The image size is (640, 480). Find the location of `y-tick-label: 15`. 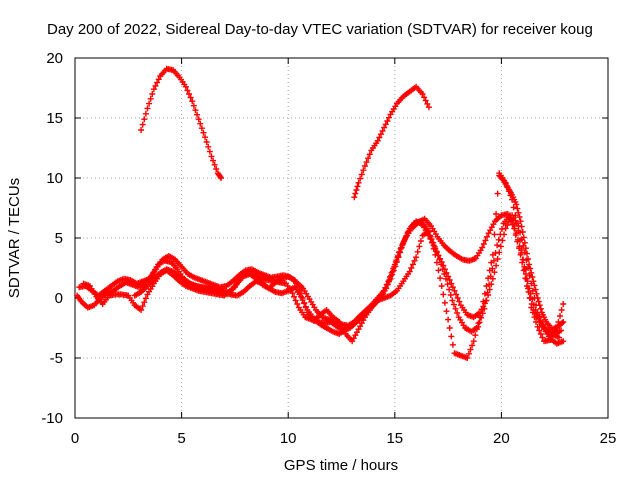

y-tick-label: 15 is located at coordinates (54, 118).